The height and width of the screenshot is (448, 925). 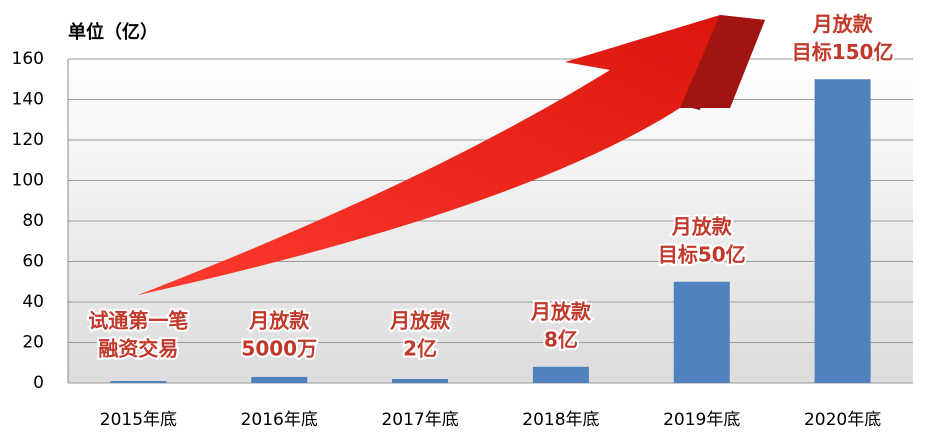 What do you see at coordinates (701, 420) in the screenshot?
I see `x-tick-label: 2019年底` at bounding box center [701, 420].